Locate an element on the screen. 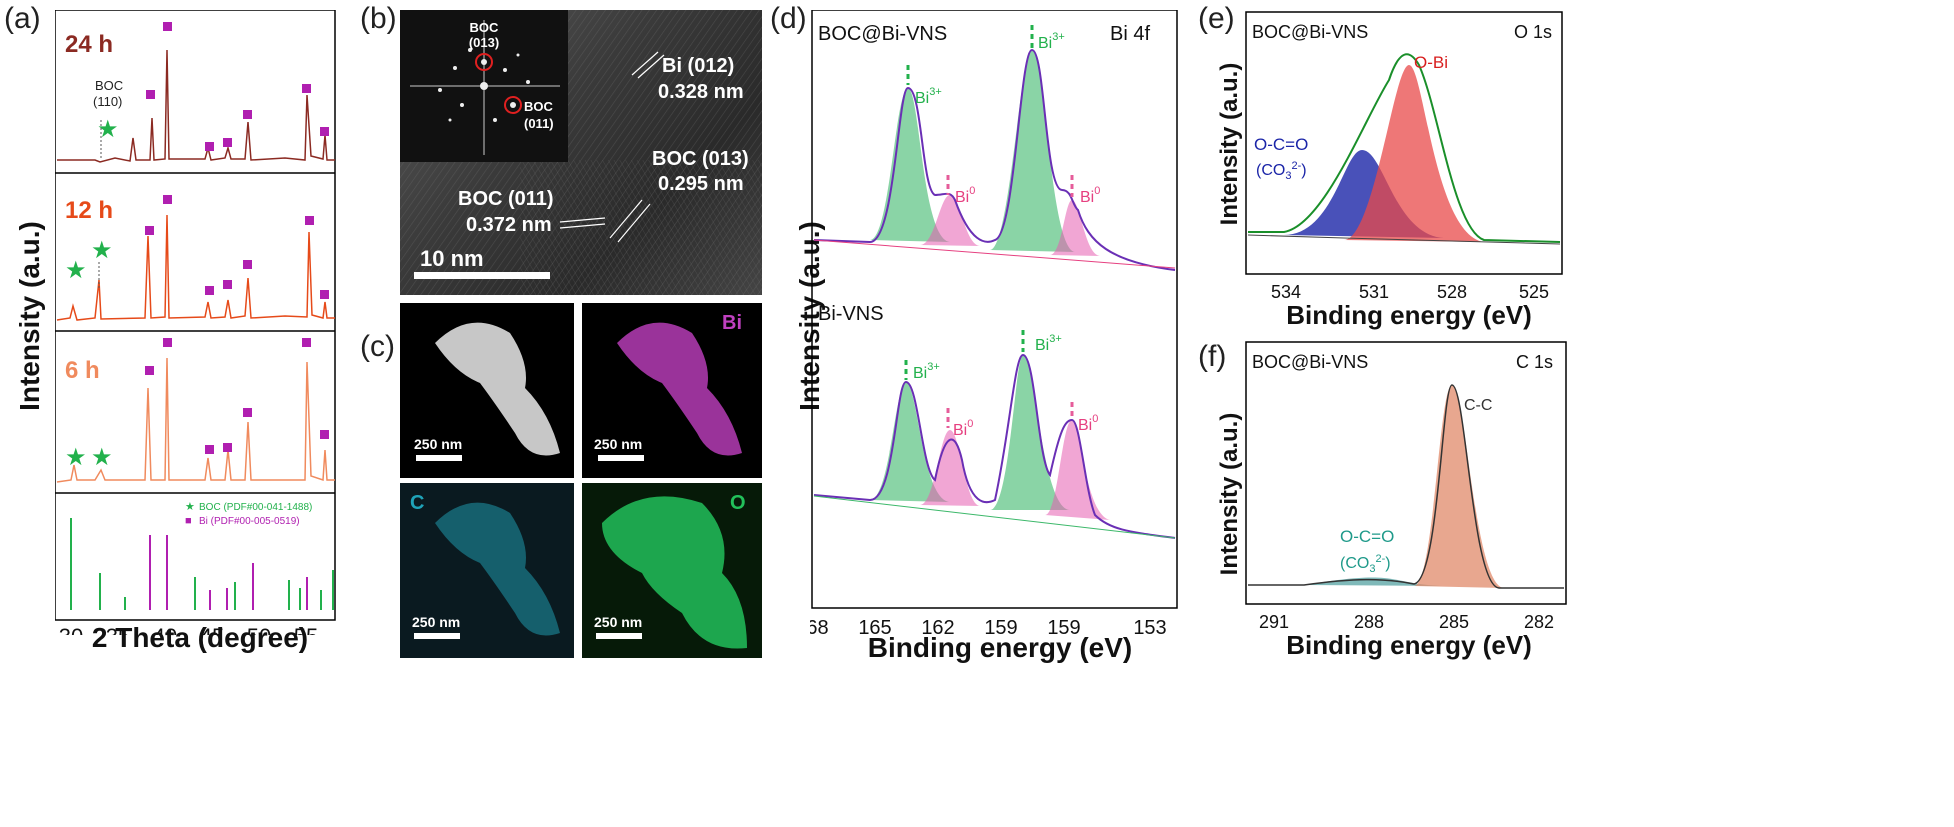 This screenshot has height=827, width=1954. co3-label: (CO32-) is located at coordinates (1281, 171).